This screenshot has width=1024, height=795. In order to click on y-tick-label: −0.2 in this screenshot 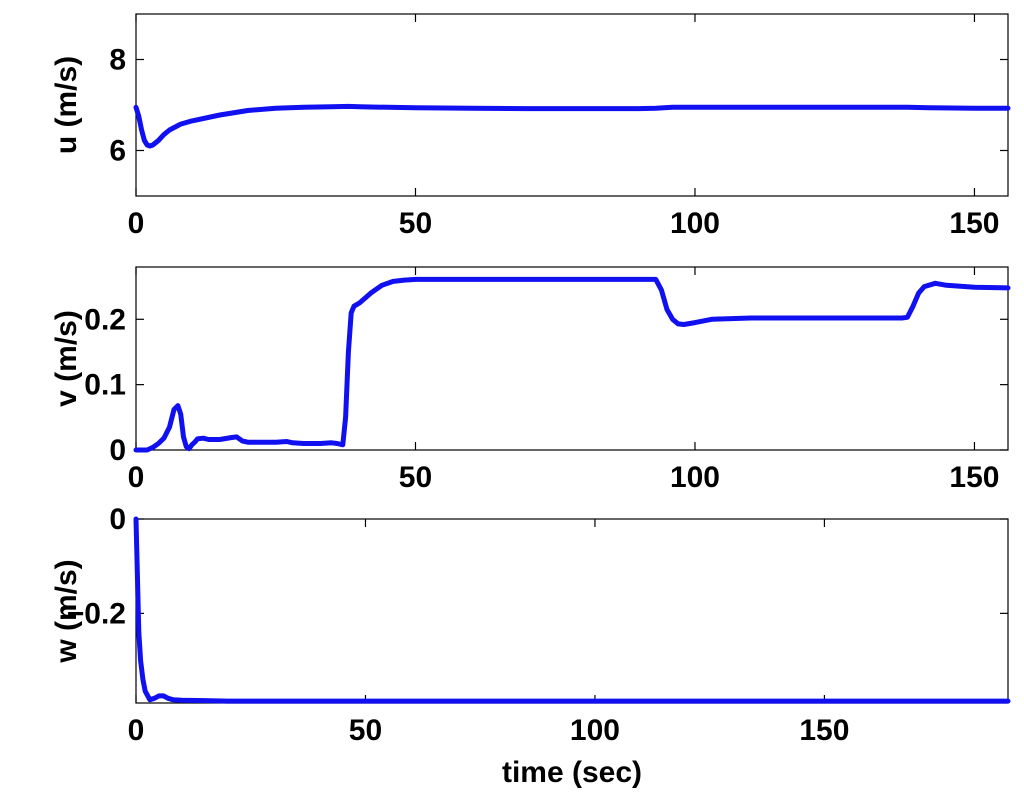, I will do `click(96, 613)`.